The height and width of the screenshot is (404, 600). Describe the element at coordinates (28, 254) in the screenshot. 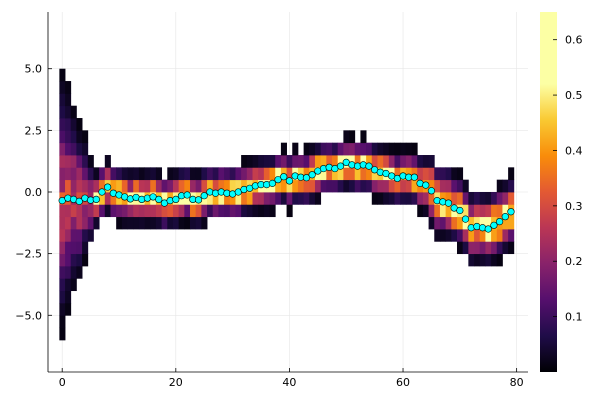

I see `y-tick-label: −2.5` at that location.